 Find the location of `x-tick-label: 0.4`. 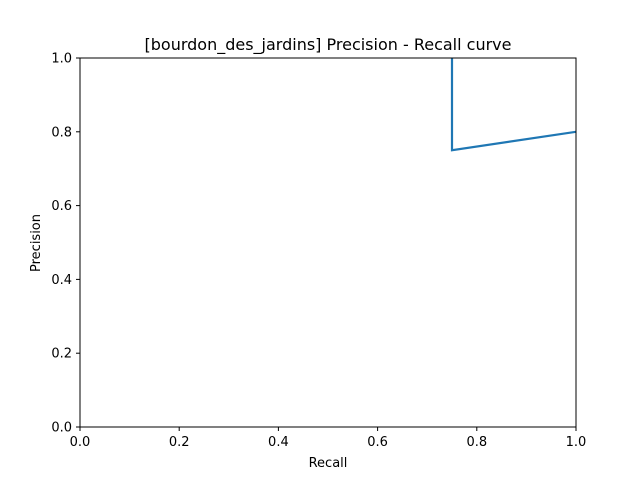

x-tick-label: 0.4 is located at coordinates (278, 442).